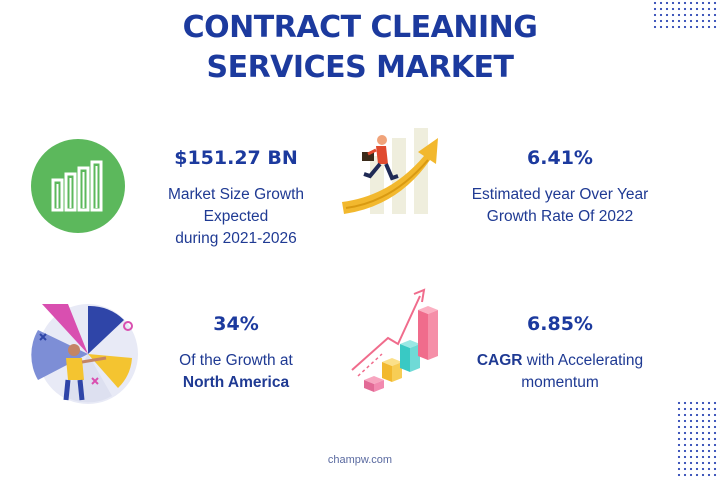 This screenshot has width=720, height=480. Describe the element at coordinates (583, 360) in the screenshot. I see `desc-rest: with Accelerating` at that location.